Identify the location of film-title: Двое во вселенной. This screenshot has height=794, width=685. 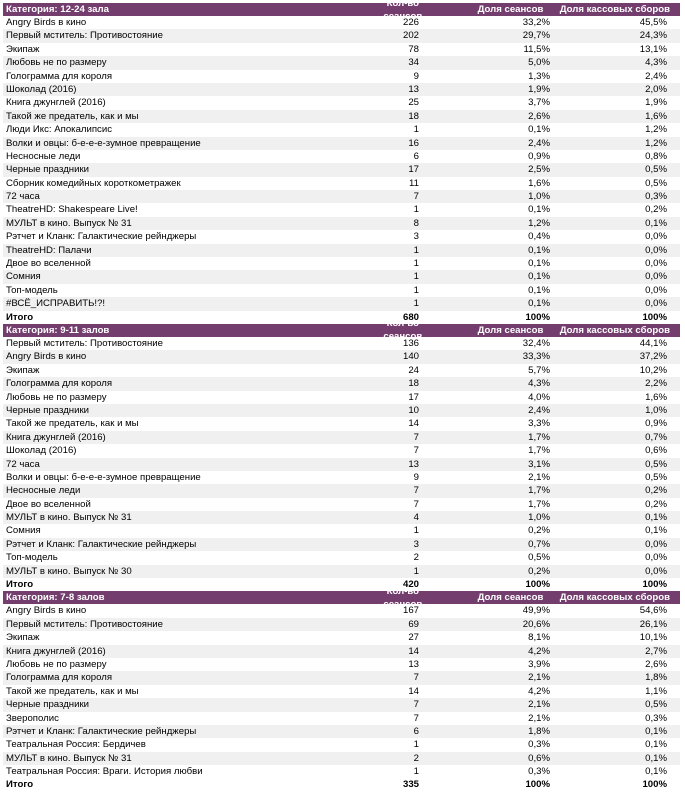
(48, 264).